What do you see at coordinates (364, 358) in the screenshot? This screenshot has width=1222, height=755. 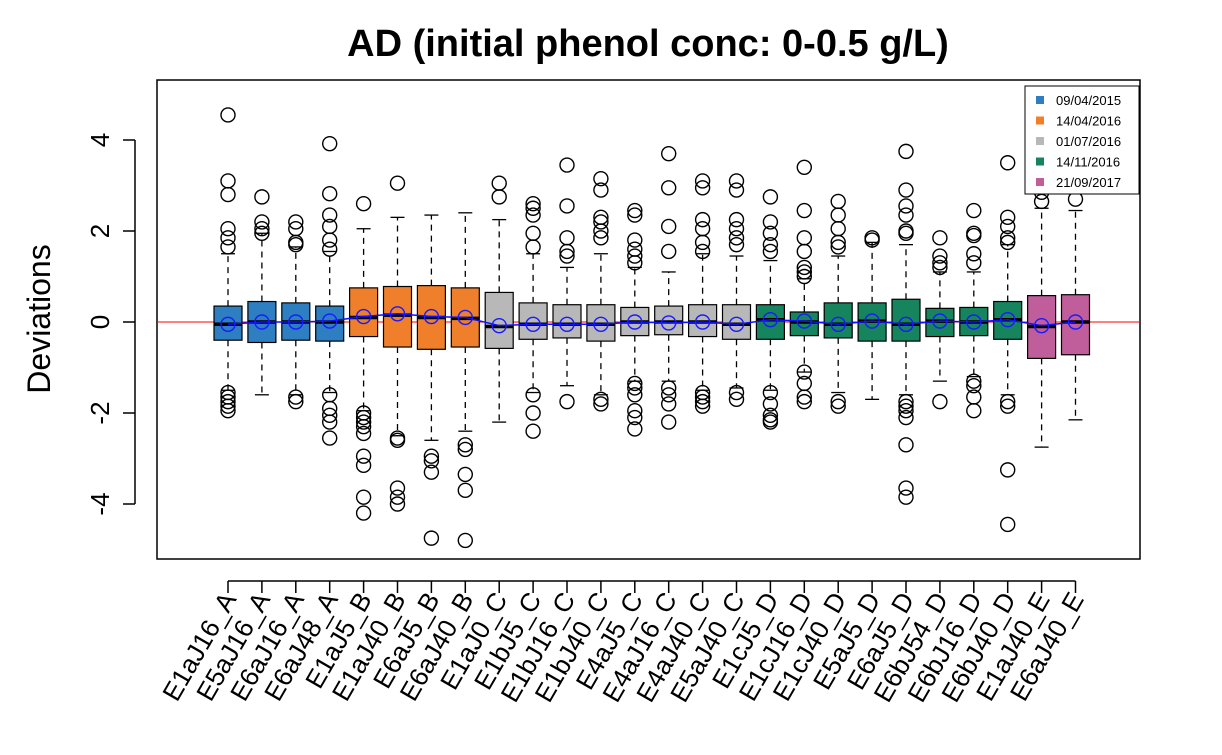 I see `boxplot-E1aJ5_B` at bounding box center [364, 358].